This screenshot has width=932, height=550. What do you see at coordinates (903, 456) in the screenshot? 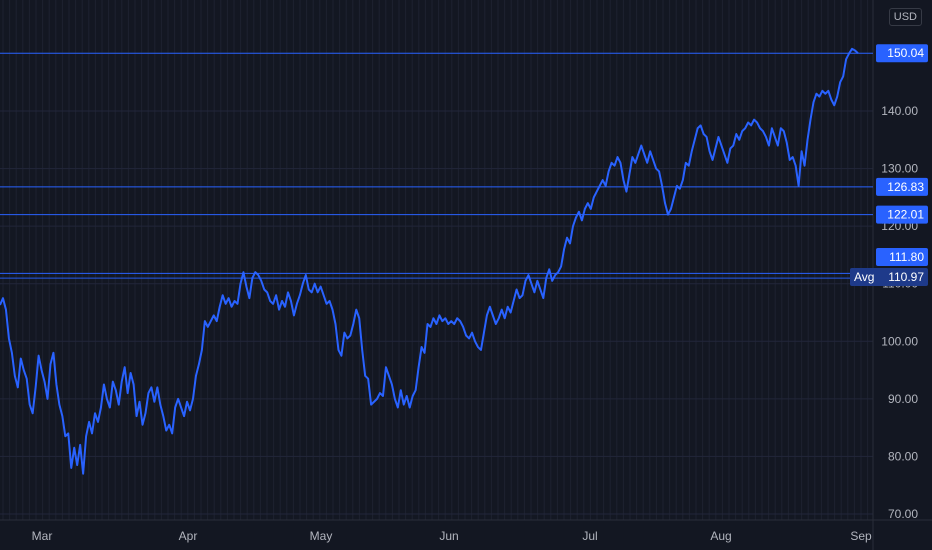
I see `price-tick-label: 80.00` at bounding box center [903, 456].